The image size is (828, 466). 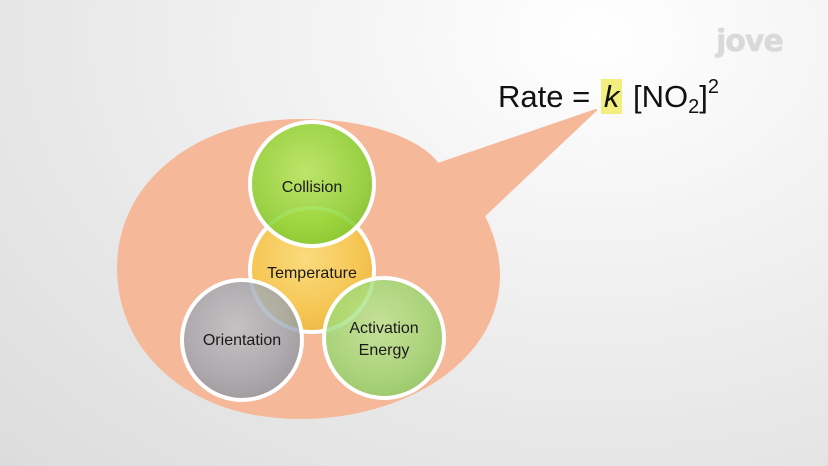 I want to click on label-orientation: Orientation, so click(x=242, y=340).